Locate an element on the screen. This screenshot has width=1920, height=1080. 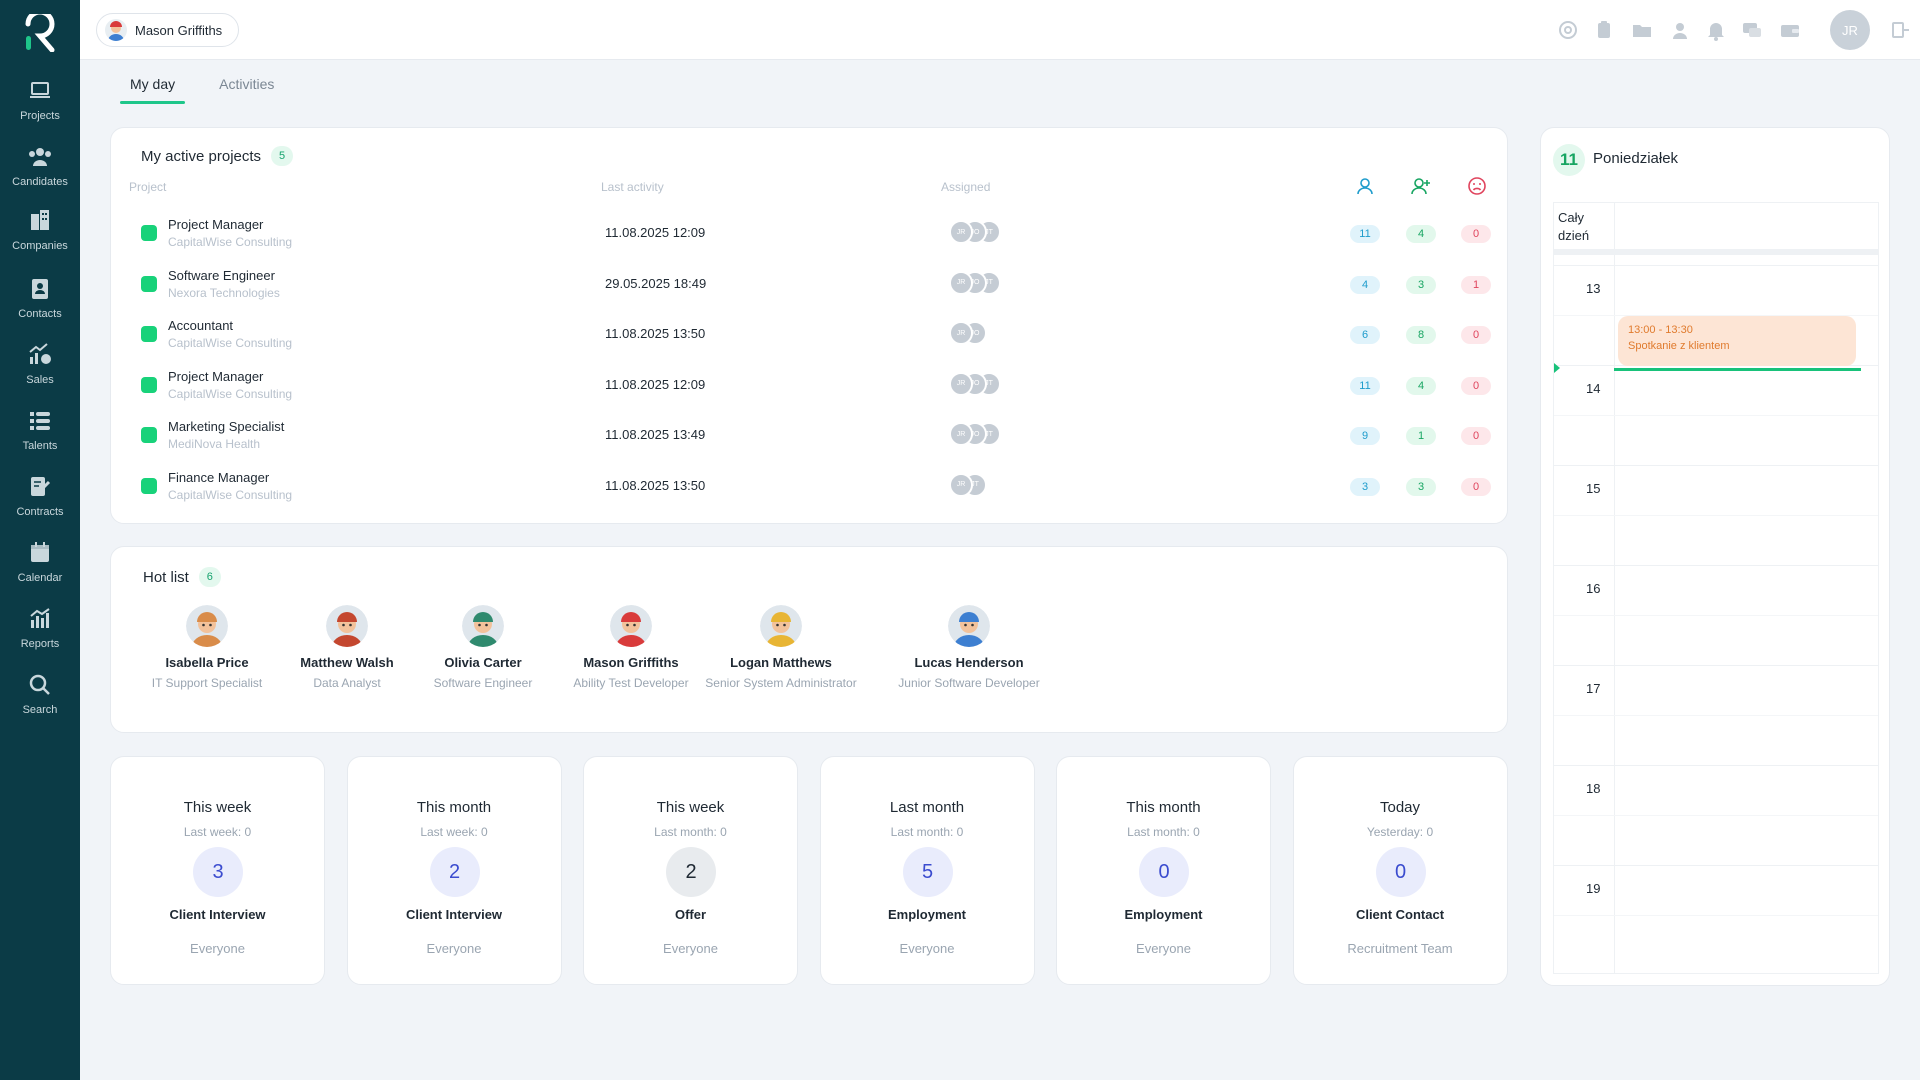
person-role: Junior Software Developer is located at coordinates (969, 683).